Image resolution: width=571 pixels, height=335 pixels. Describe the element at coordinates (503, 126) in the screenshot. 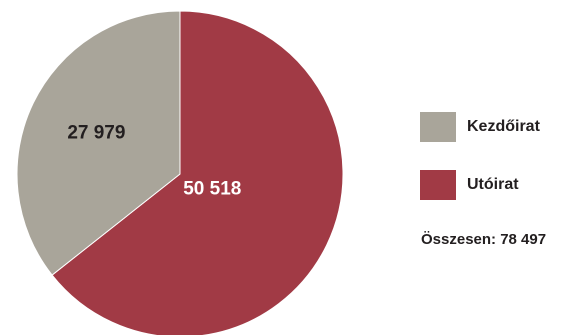

I see `legend-label-kezdoirat: Kezdőirat` at that location.